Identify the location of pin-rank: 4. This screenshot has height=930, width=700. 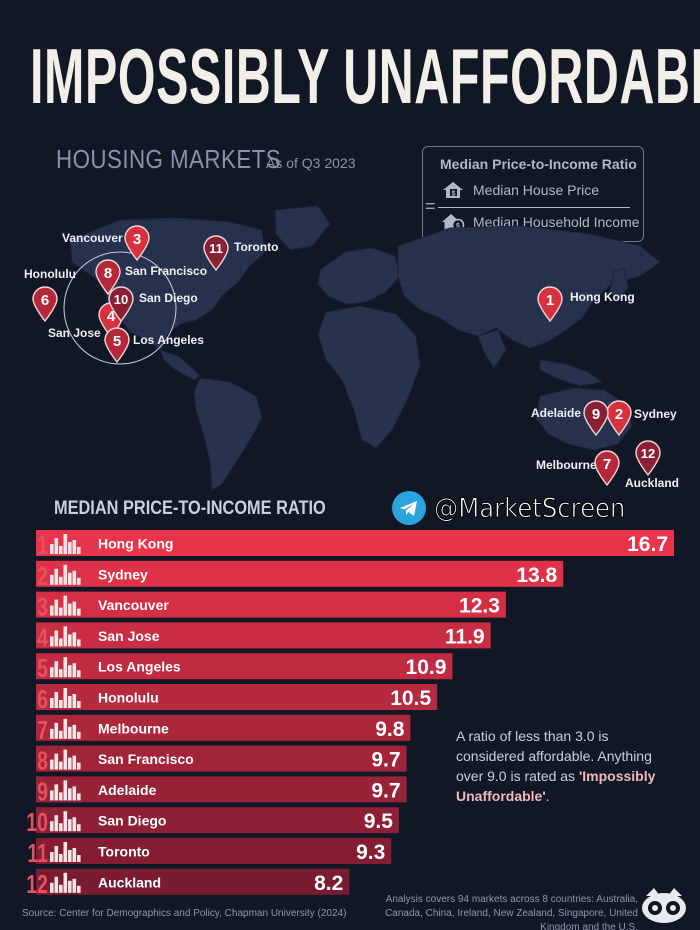
(111, 316).